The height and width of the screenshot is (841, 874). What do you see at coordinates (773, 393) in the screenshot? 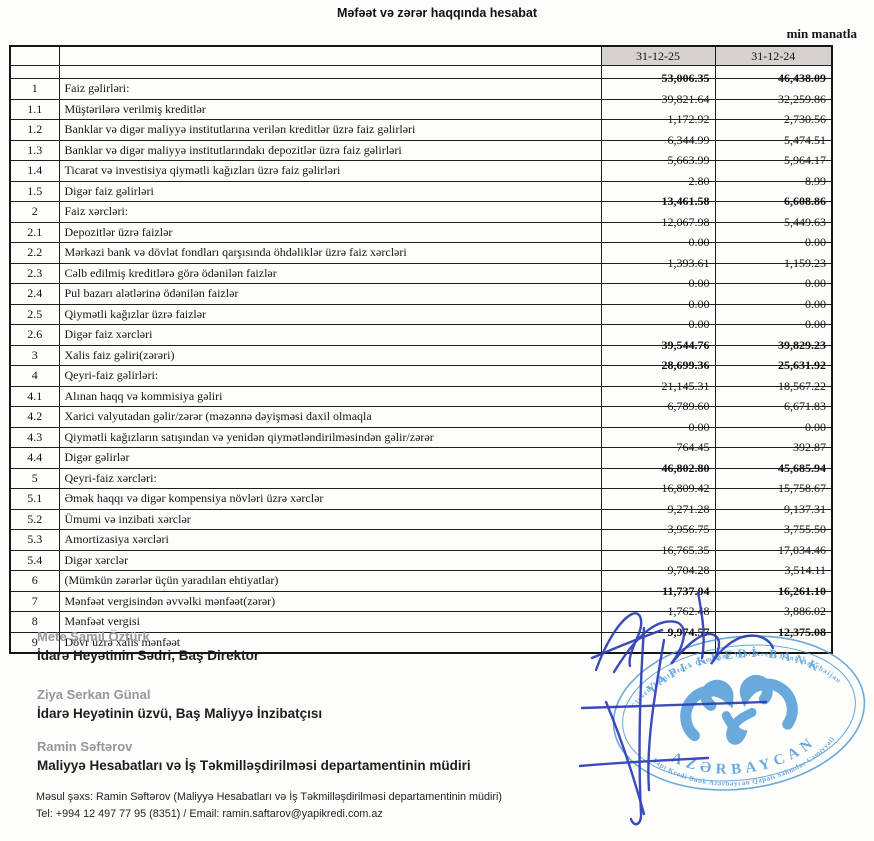
I see `row-value-col2: 18,567.22` at bounding box center [773, 393].